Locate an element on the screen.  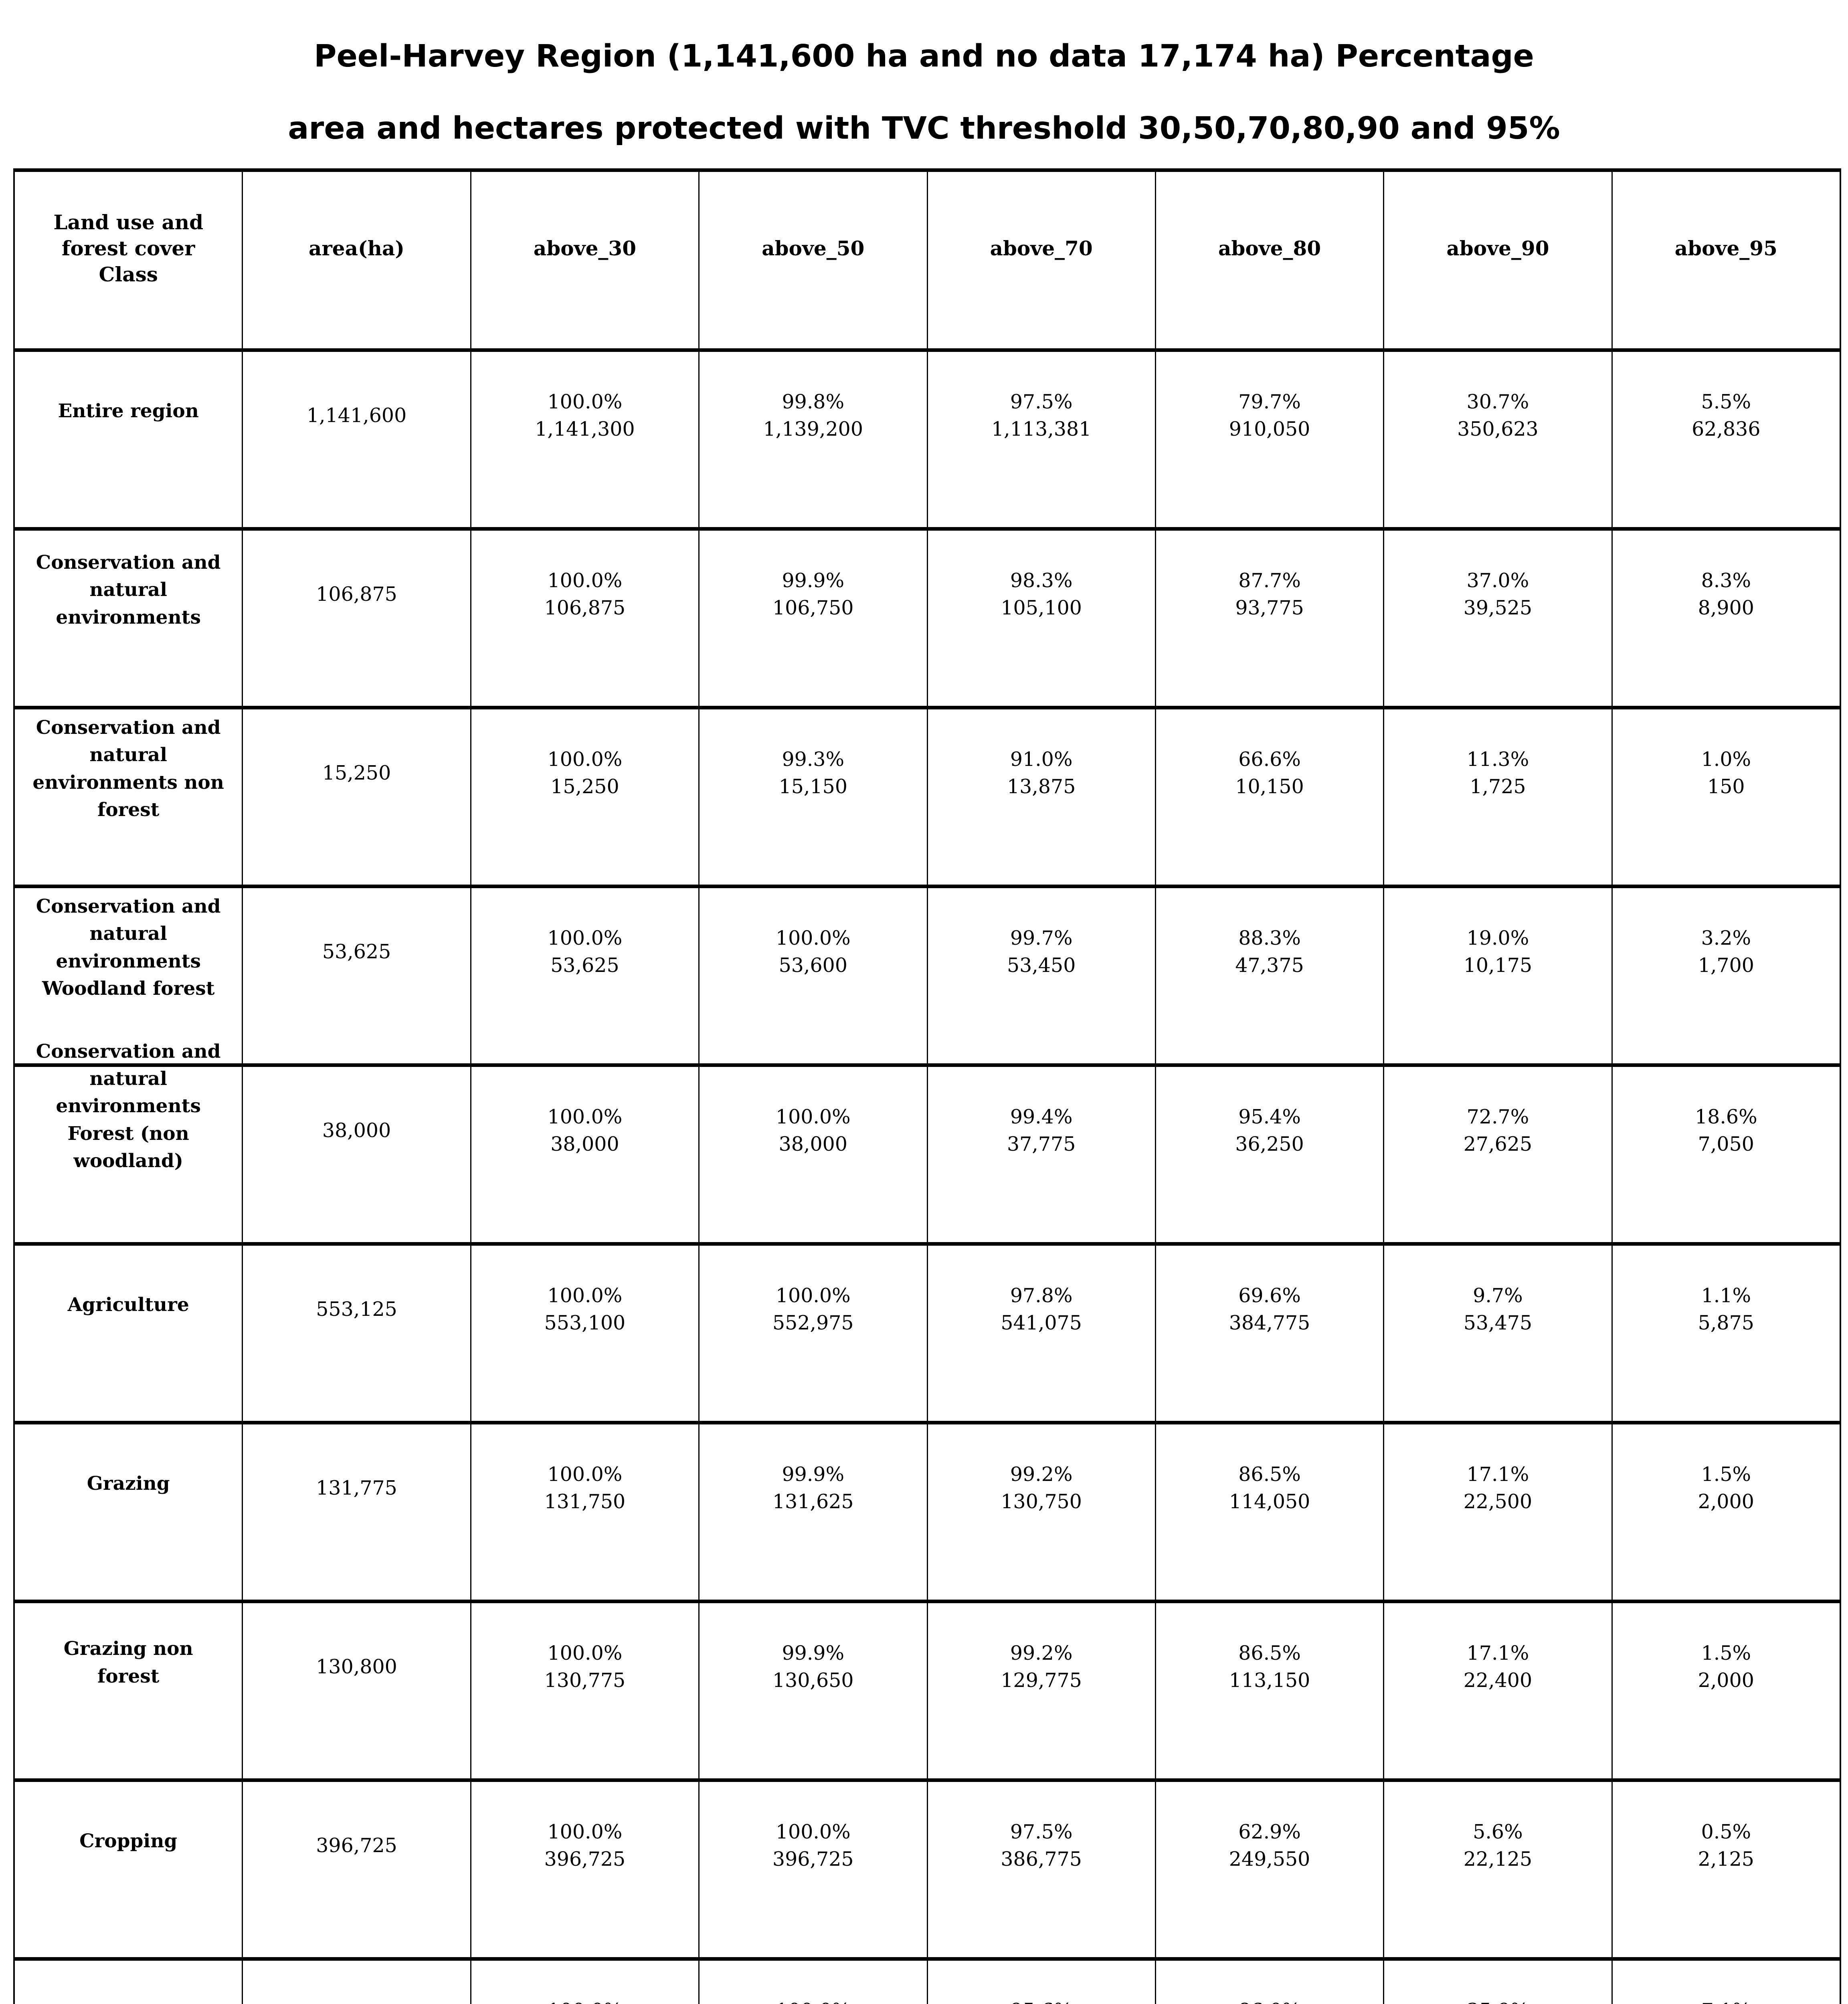
cell-above80: 86.5% 114,050 is located at coordinates (1268, 1512).